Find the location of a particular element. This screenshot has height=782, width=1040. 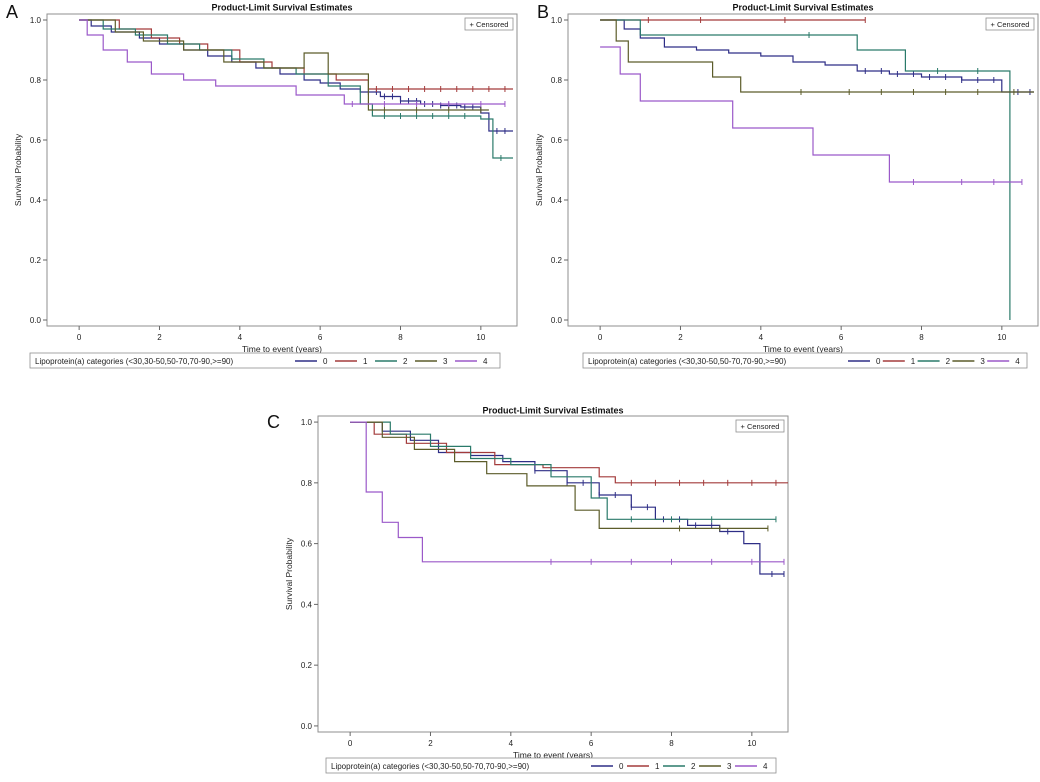

panel-label: C is located at coordinates (273, 422).